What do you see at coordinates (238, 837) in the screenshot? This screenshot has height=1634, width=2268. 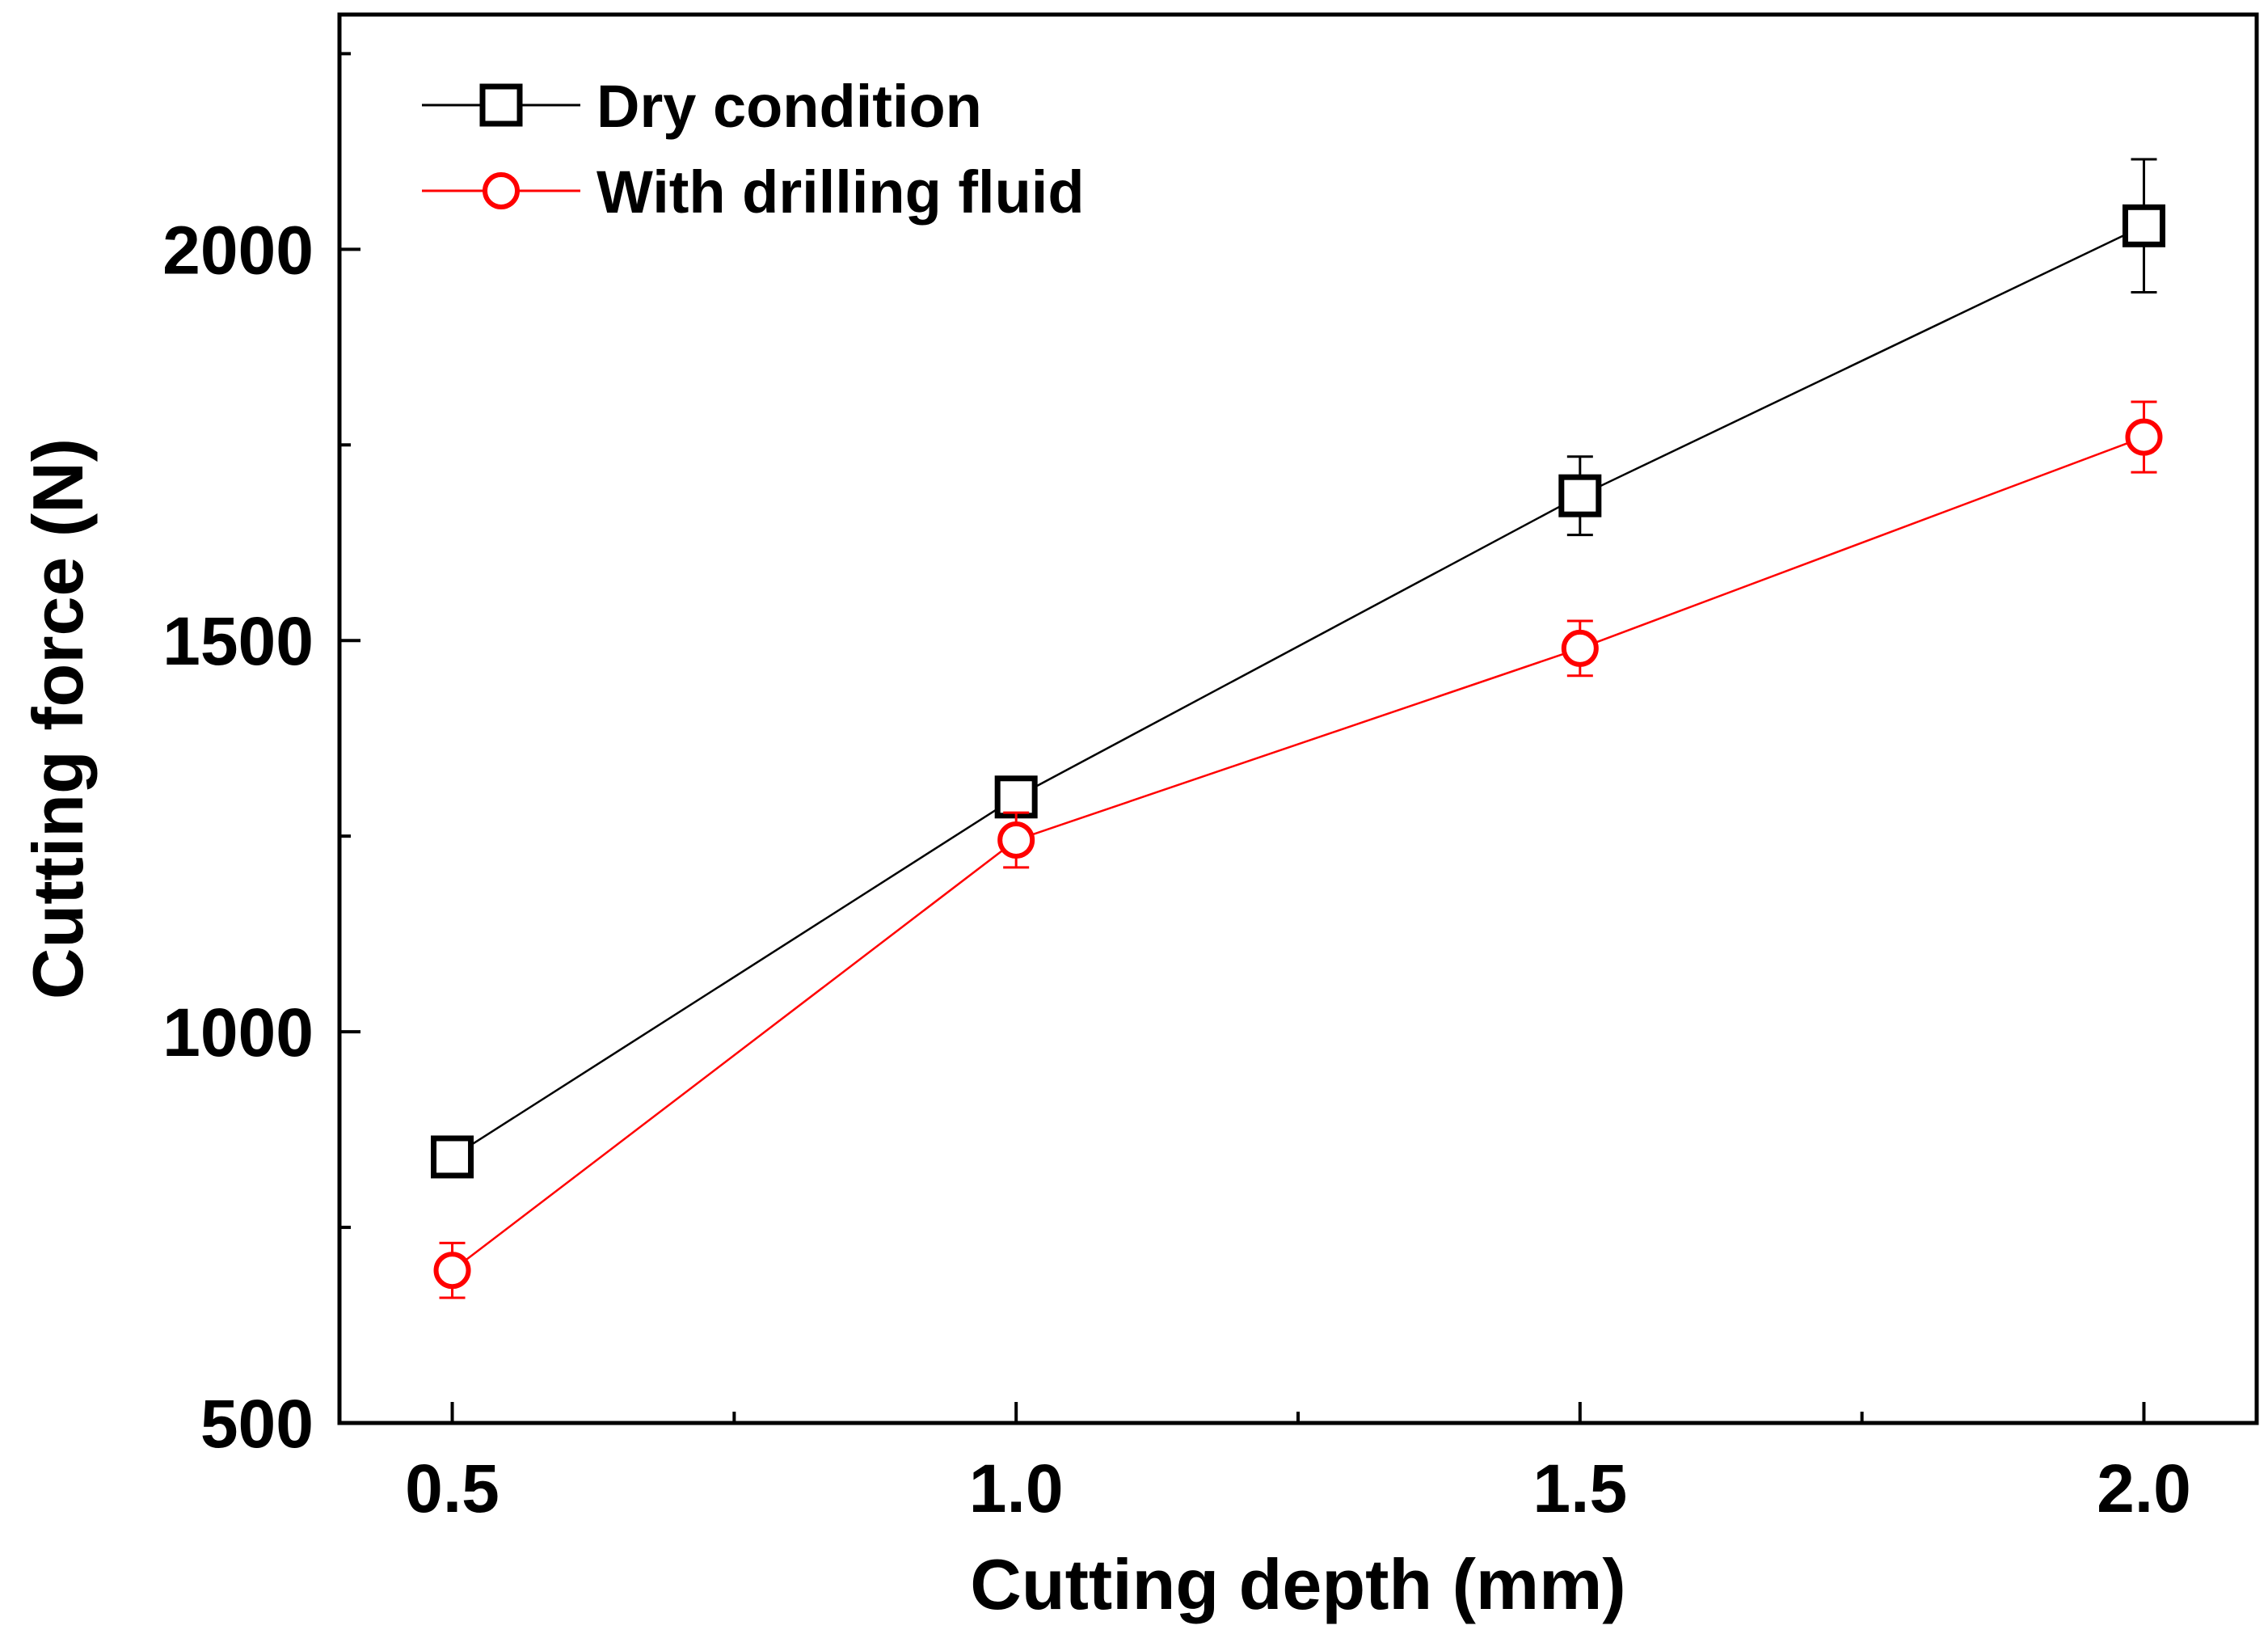 I see `y-axis-tick-labels: 500 1000 1500 2000` at bounding box center [238, 837].